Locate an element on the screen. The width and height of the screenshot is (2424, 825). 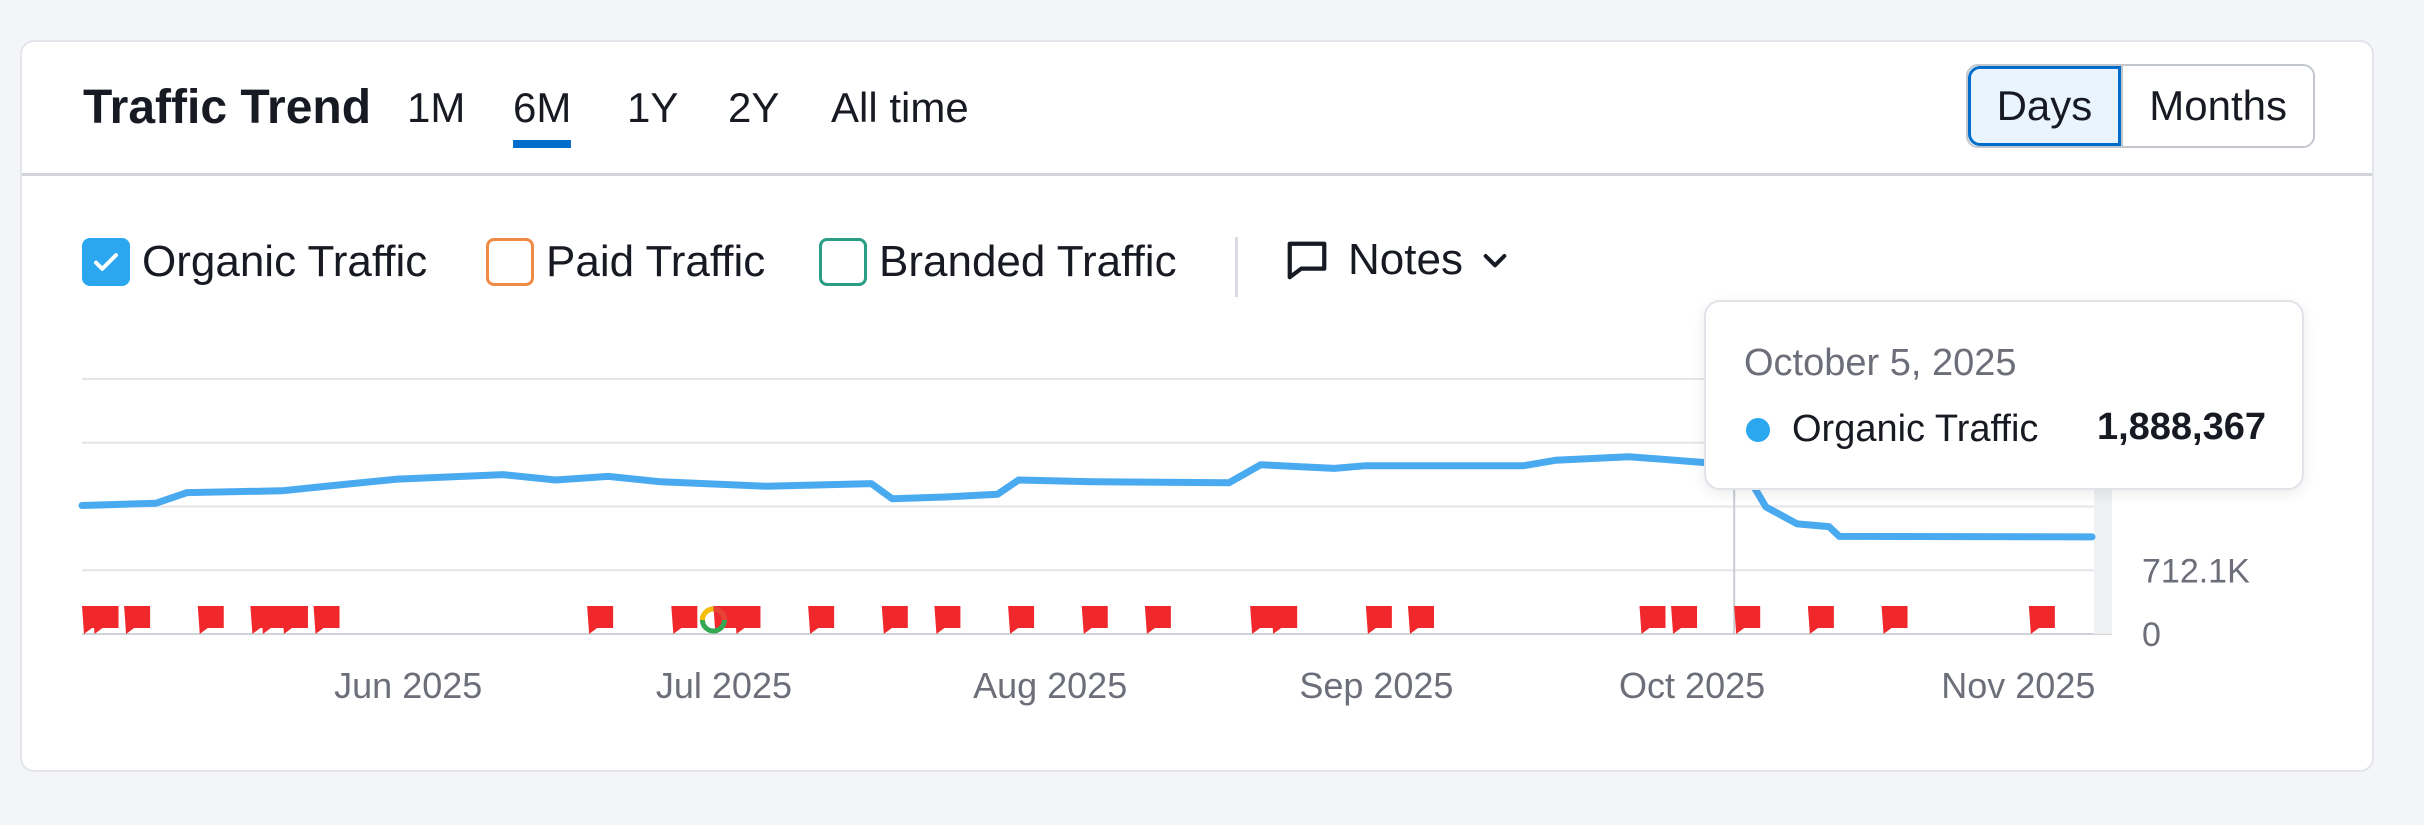
period-all-time-tab: All time is located at coordinates (900, 107).